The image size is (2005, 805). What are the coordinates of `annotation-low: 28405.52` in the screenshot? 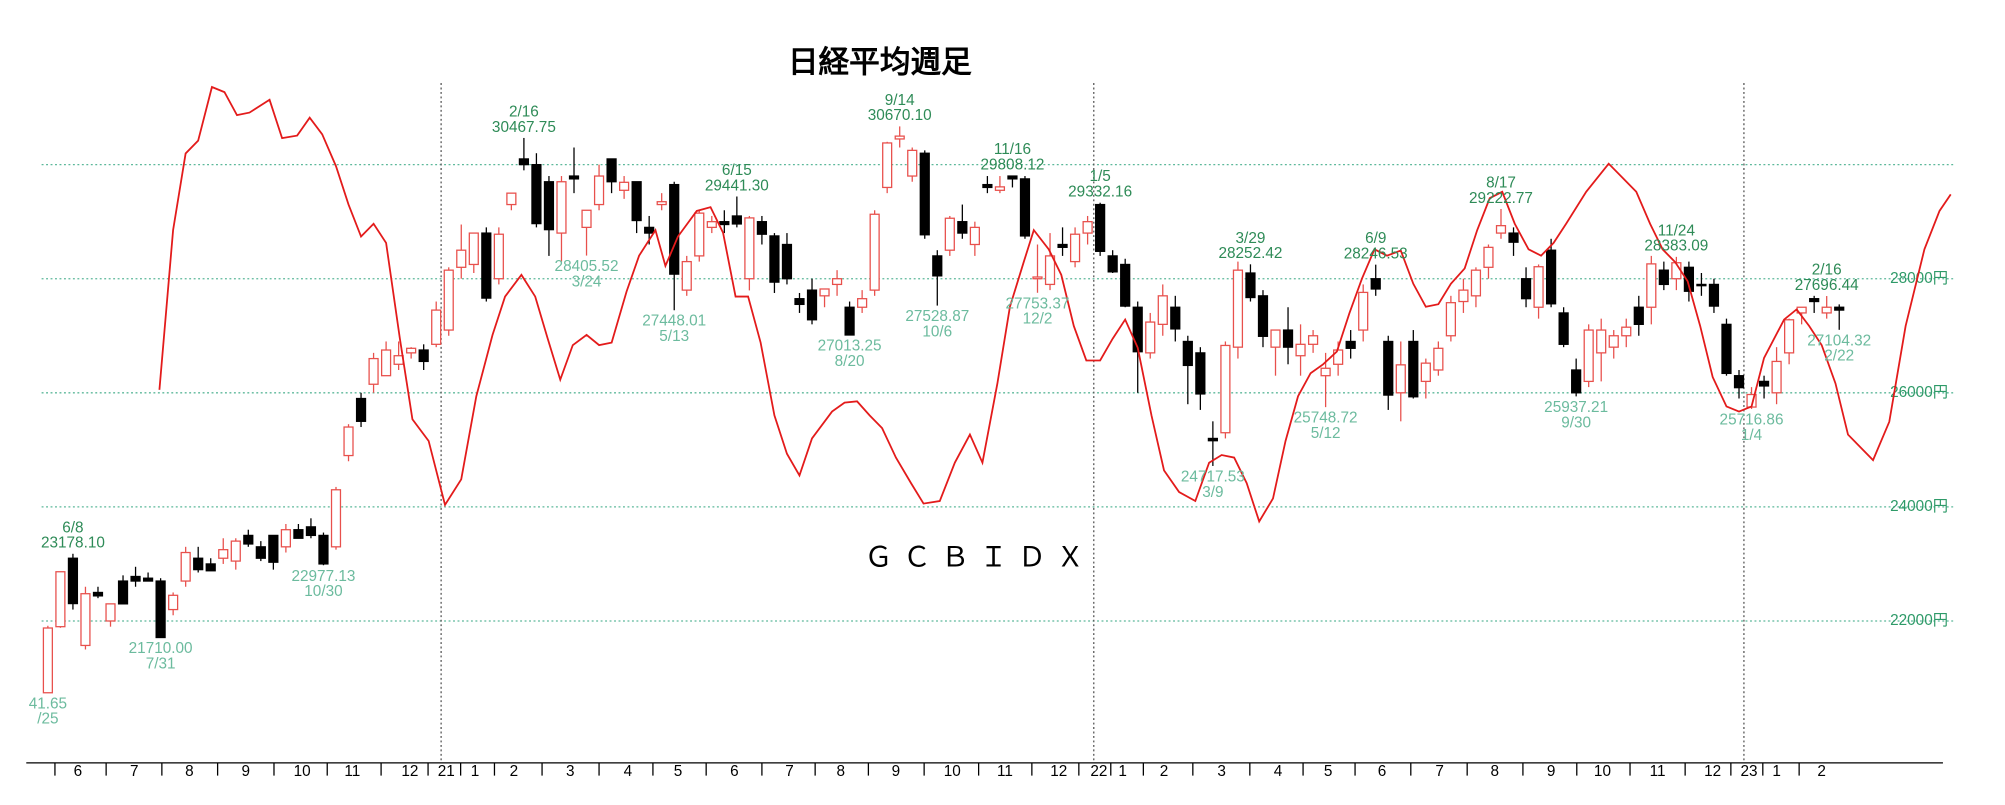 It's located at (587, 266).